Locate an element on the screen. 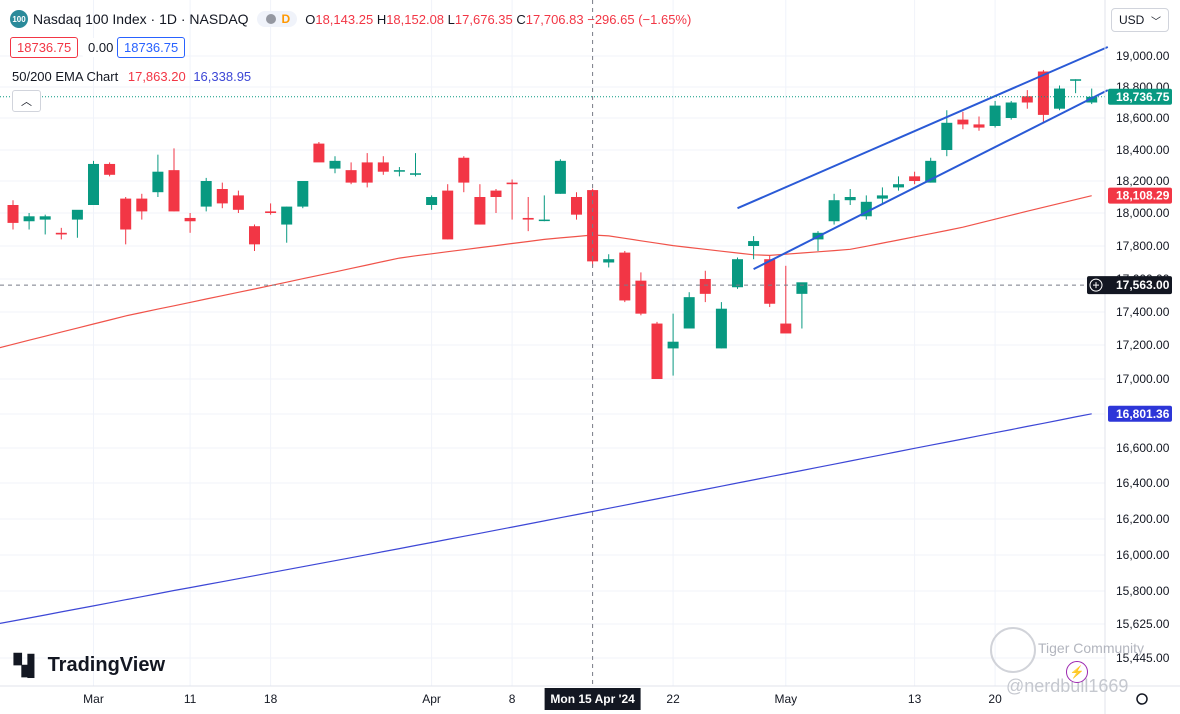 This screenshot has height=714, width=1180. time-tick-label: 20 is located at coordinates (995, 699).